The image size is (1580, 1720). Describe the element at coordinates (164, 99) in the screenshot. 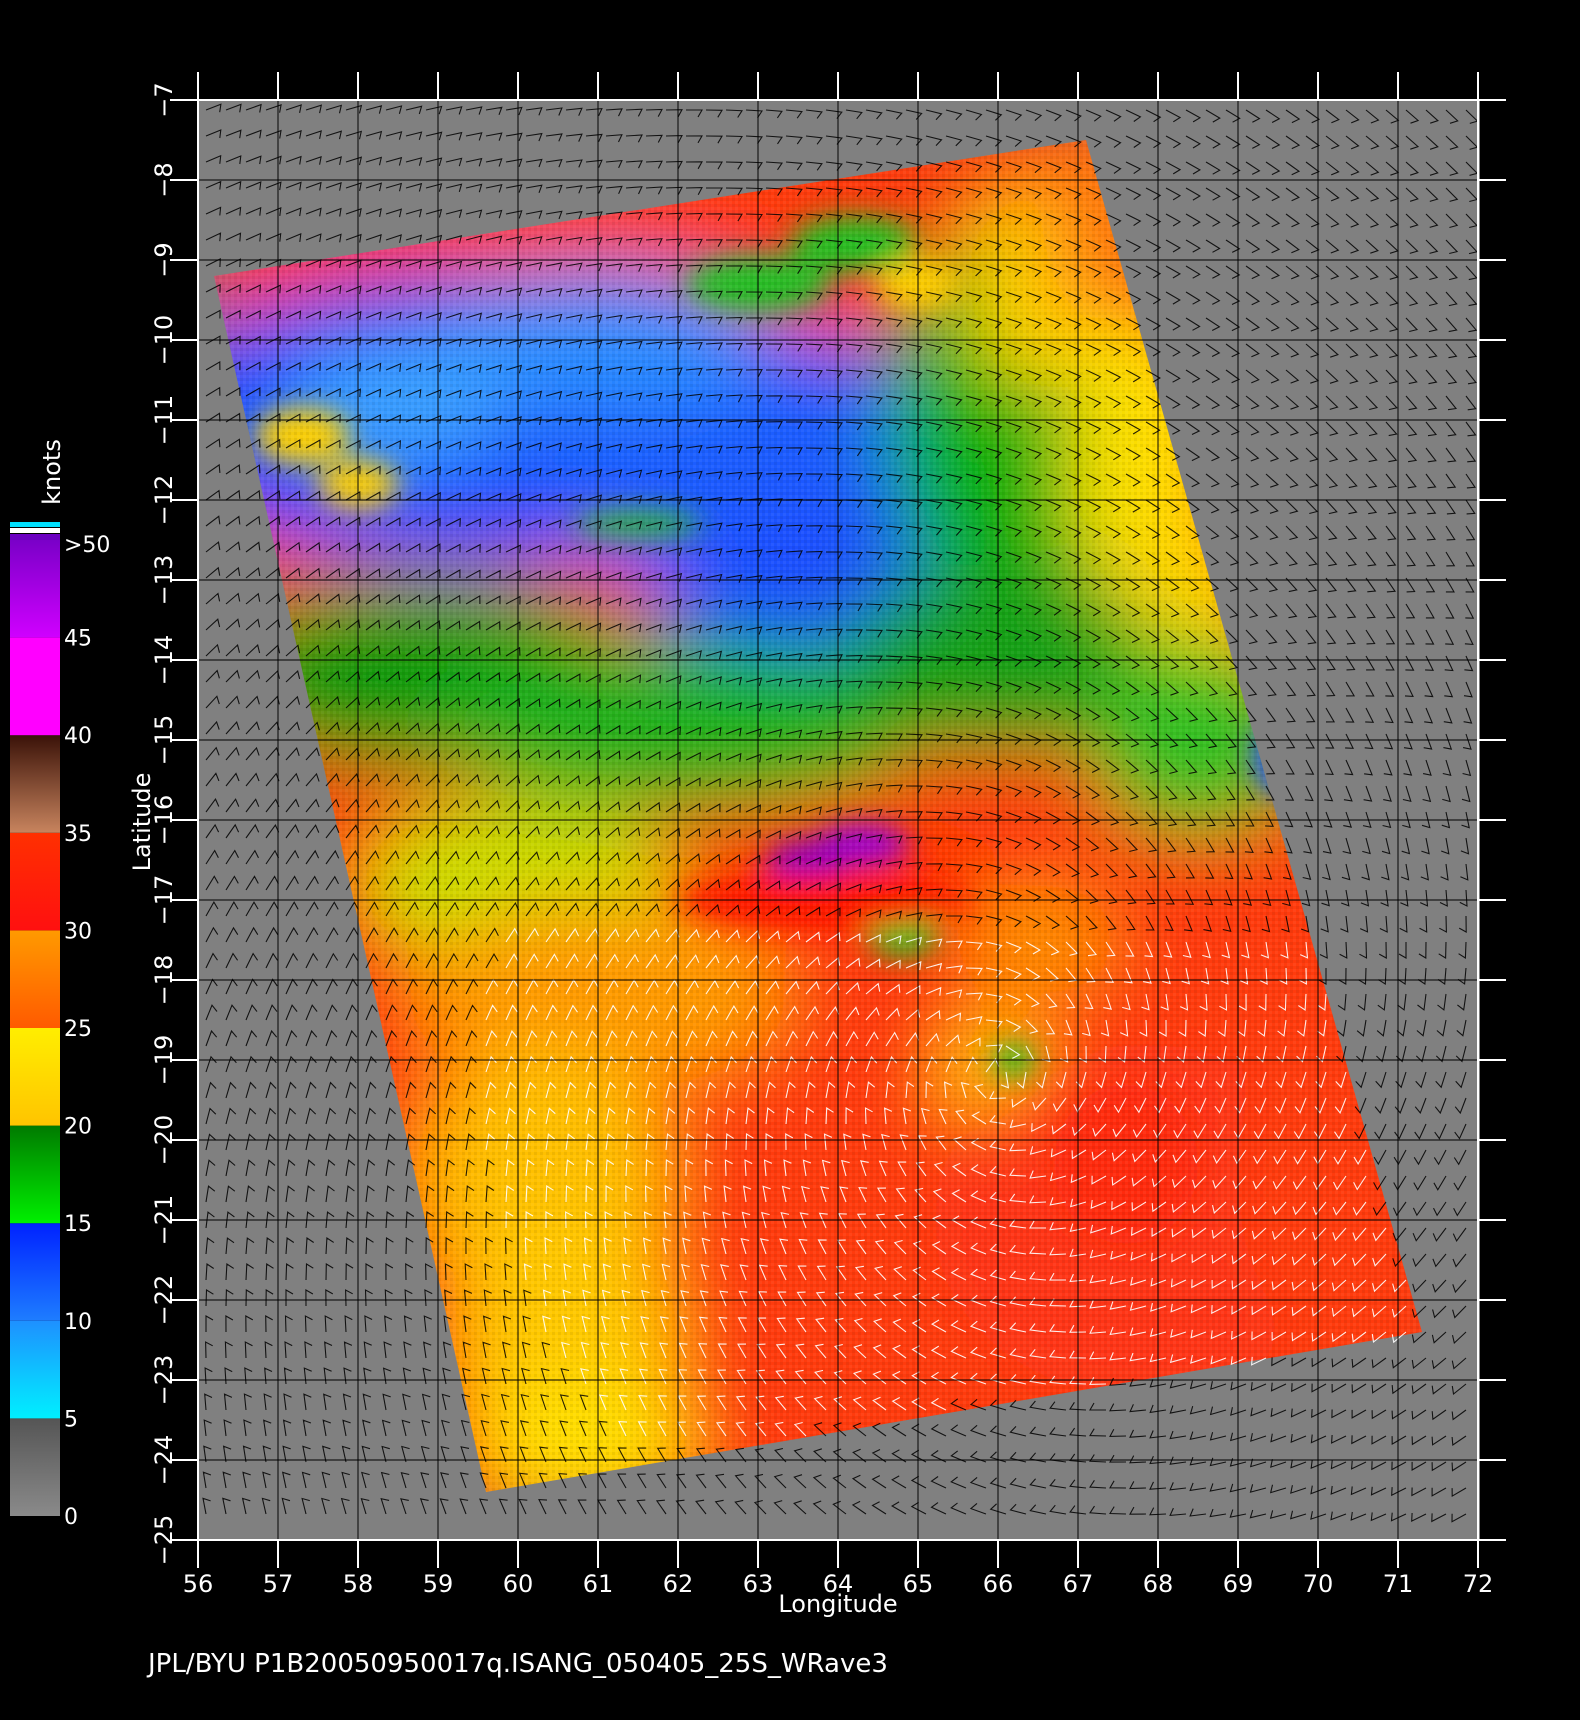

I see `latitude-tick-label: −7` at that location.